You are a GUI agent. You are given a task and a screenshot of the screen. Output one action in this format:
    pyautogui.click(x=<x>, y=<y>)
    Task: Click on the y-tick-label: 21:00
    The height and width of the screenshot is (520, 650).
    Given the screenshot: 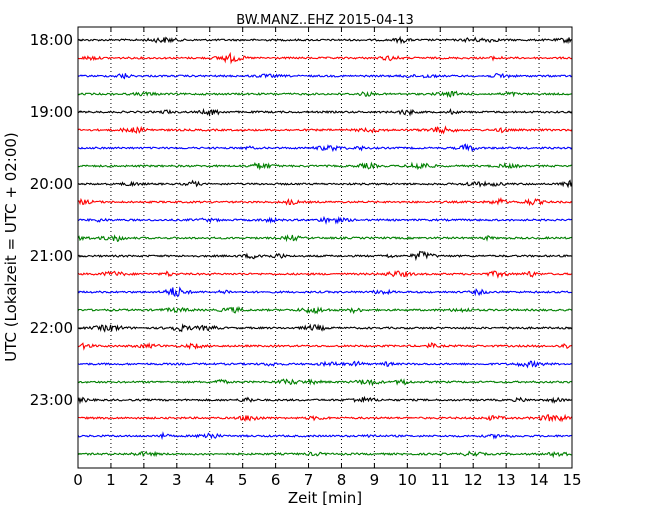 What is the action you would take?
    pyautogui.click(x=51, y=256)
    